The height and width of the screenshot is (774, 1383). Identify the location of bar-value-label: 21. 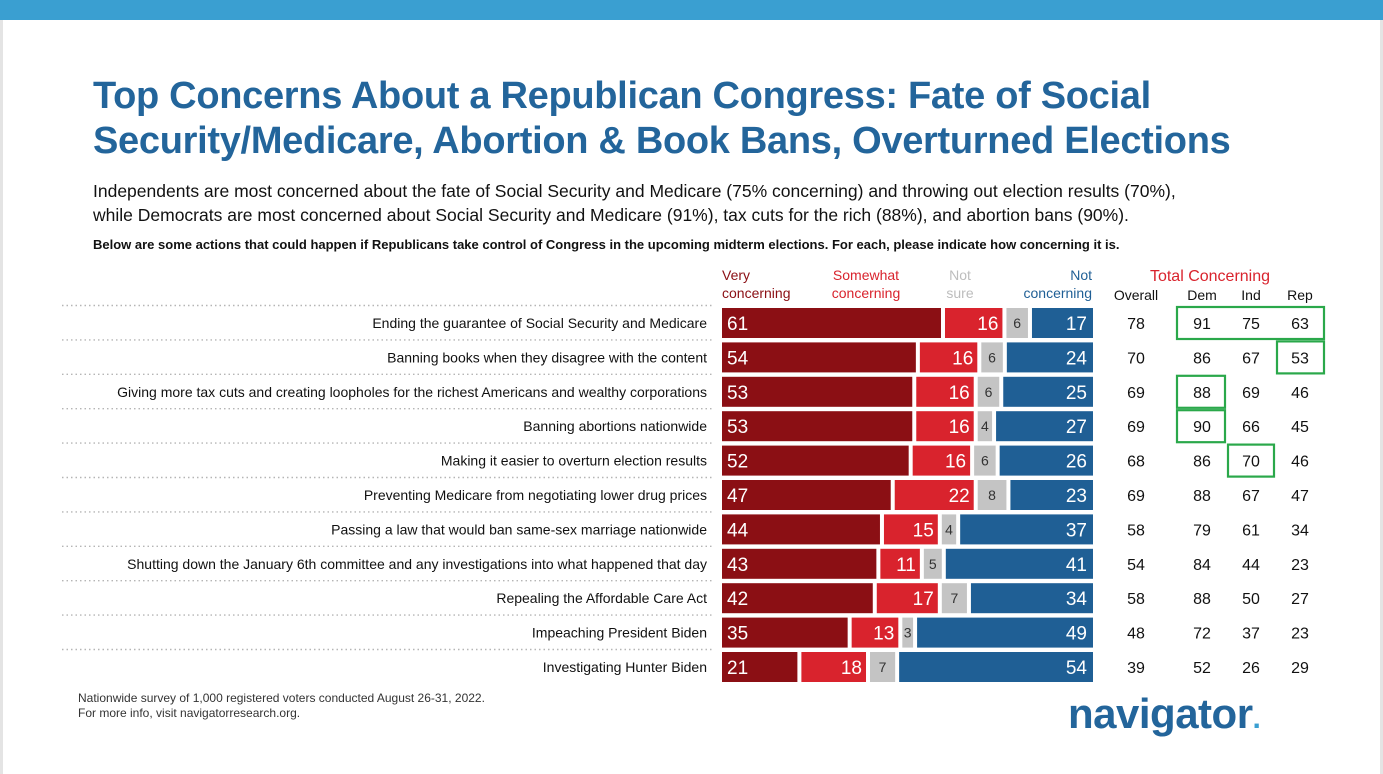
(737, 668).